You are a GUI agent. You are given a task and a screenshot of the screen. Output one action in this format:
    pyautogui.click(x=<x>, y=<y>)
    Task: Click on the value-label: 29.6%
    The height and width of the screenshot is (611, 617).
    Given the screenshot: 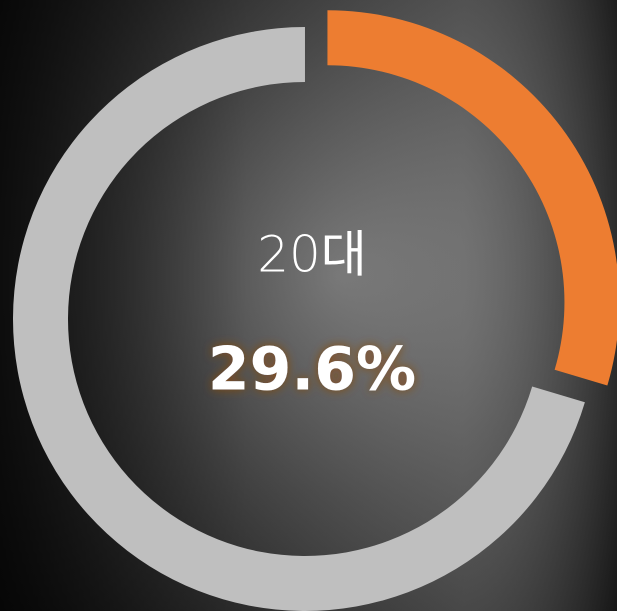 What is the action you would take?
    pyautogui.click(x=312, y=370)
    